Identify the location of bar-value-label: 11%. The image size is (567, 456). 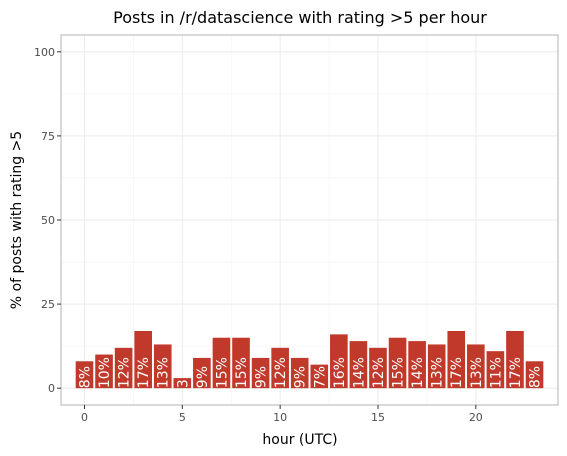
(496, 372).